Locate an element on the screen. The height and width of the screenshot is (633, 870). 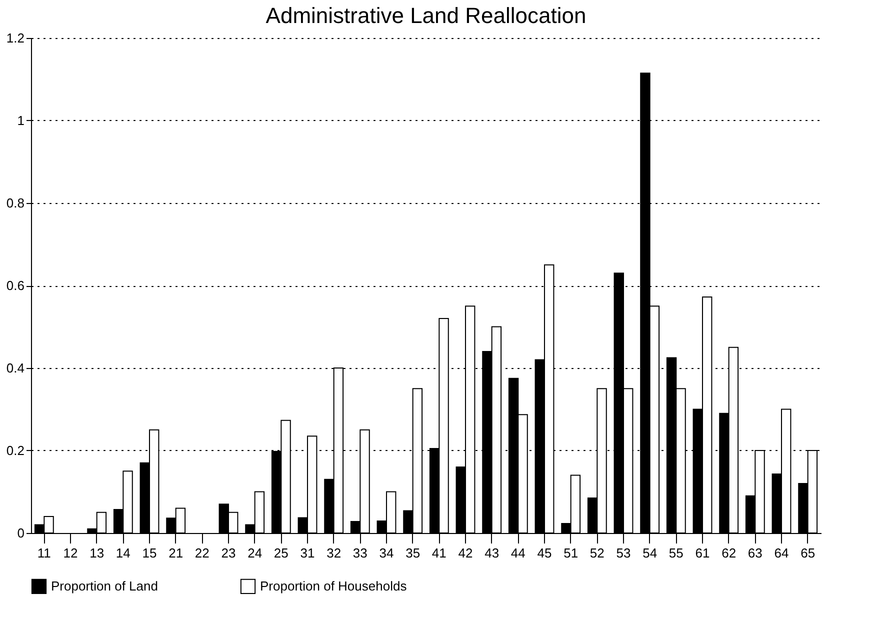
chart-title: Administrative Land Reallocation is located at coordinates (426, 15).